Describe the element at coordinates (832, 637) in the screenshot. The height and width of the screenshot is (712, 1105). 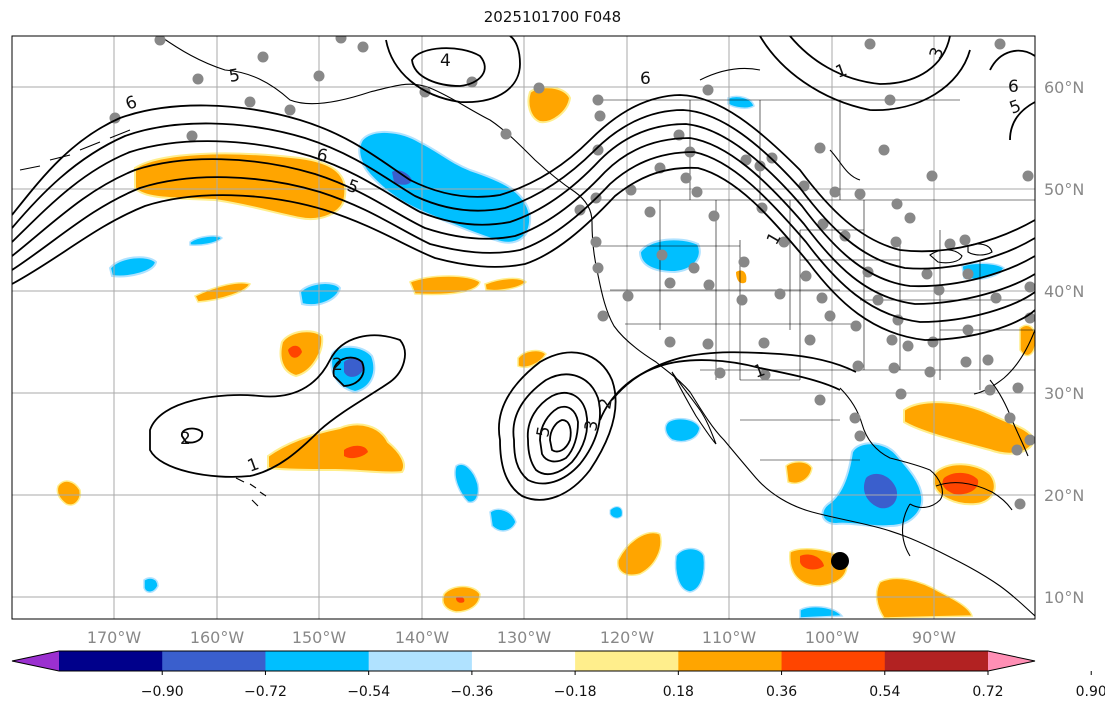
I see `lon-label: 100°W` at that location.